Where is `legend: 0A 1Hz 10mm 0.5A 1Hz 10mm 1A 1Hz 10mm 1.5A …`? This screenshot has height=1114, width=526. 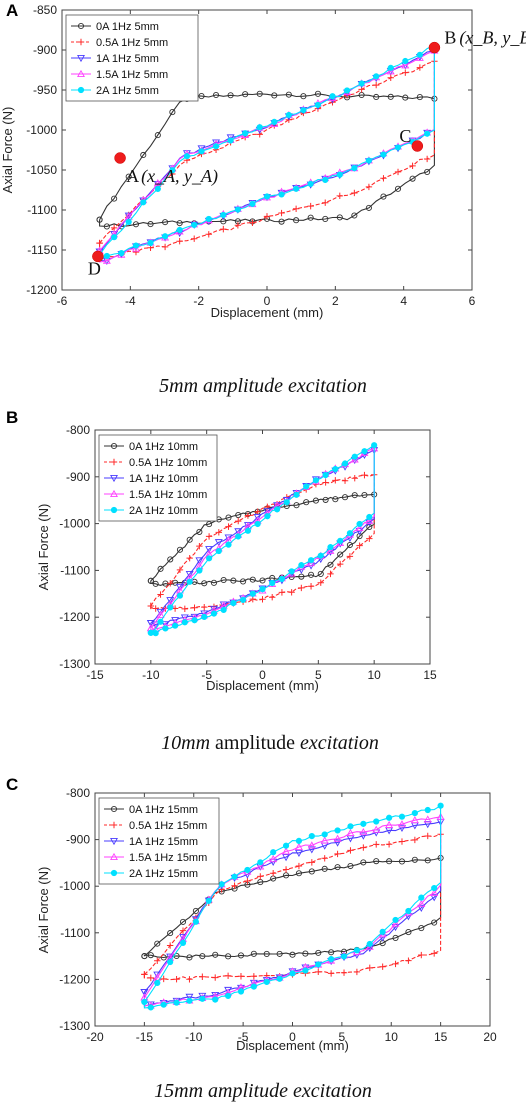 legend: 0A 1Hz 10mm 0.5A 1Hz 10mm 1A 1Hz 10mm 1.5A … is located at coordinates (158, 478).